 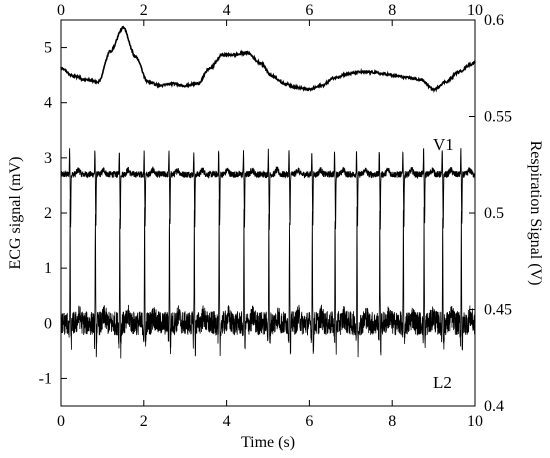 I want to click on x-tick-label-bottom: 6, so click(x=309, y=421).